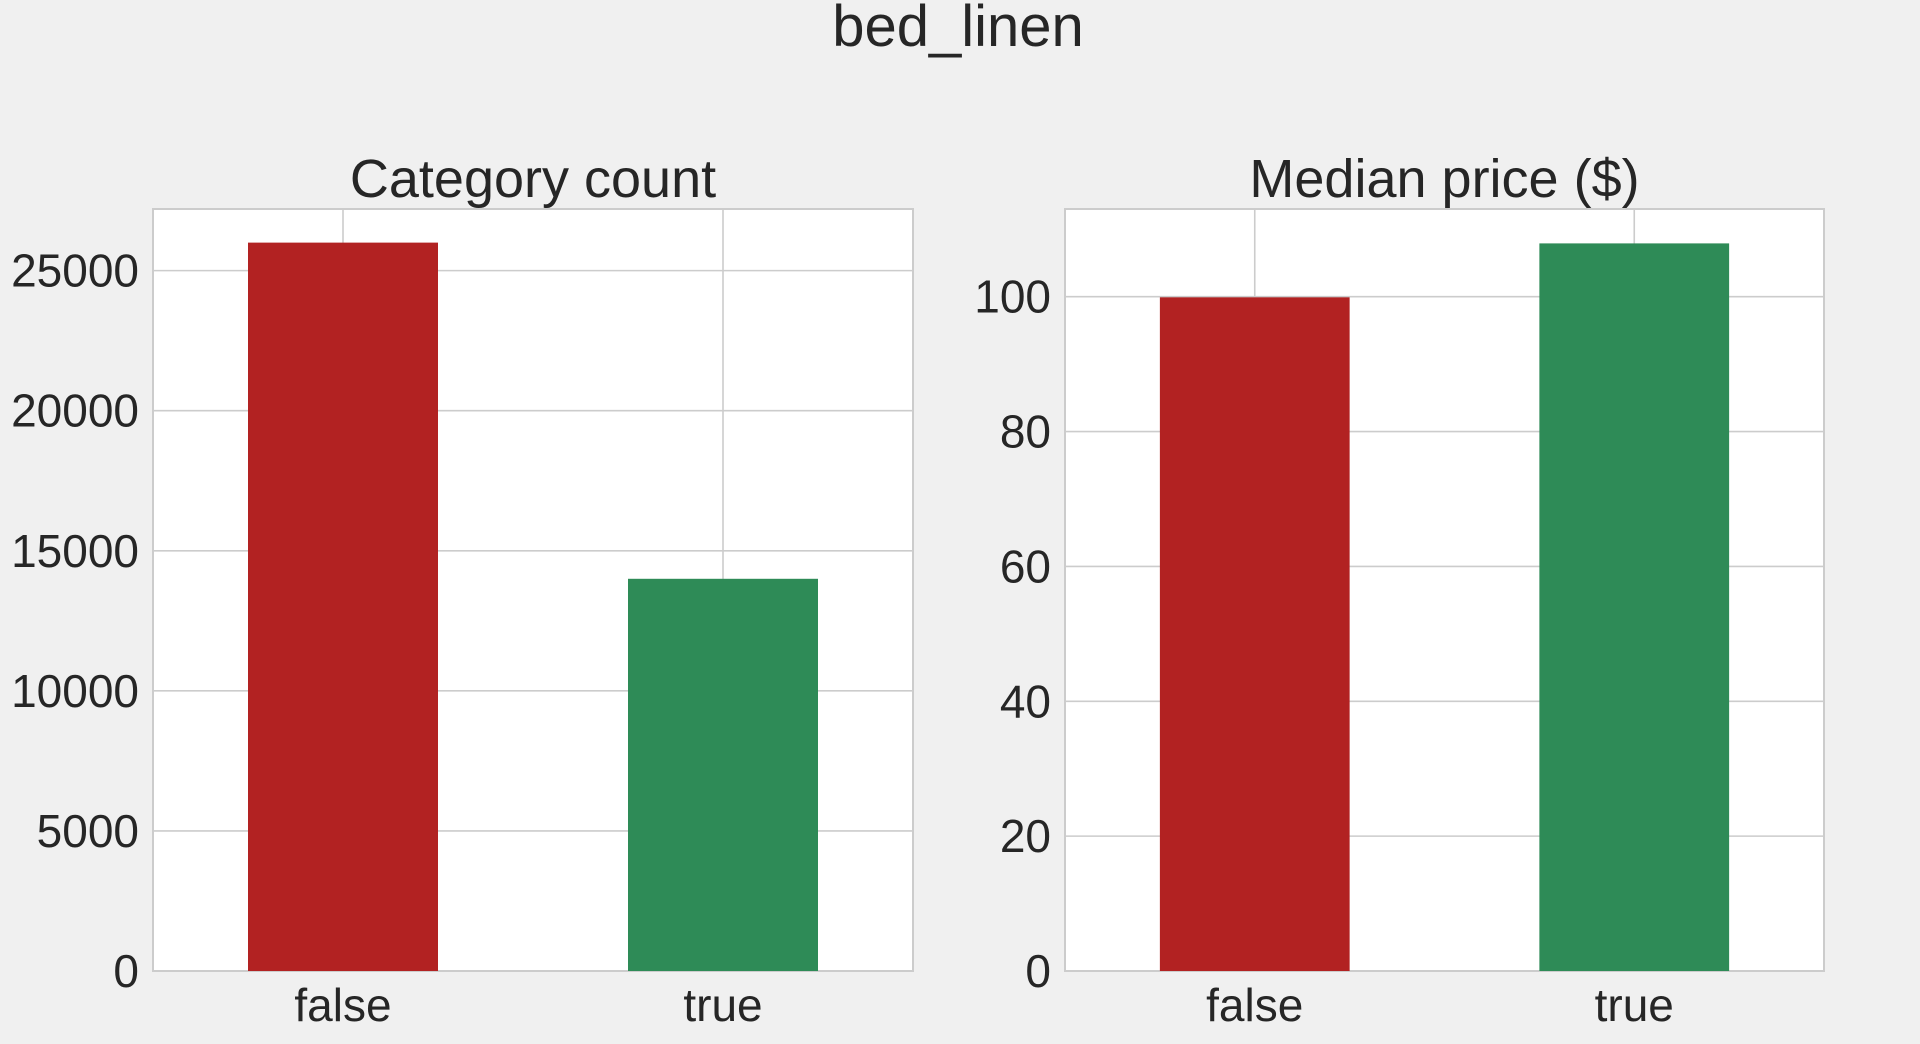 The height and width of the screenshot is (1044, 1920). Describe the element at coordinates (533, 179) in the screenshot. I see `chart-title: Category count` at that location.